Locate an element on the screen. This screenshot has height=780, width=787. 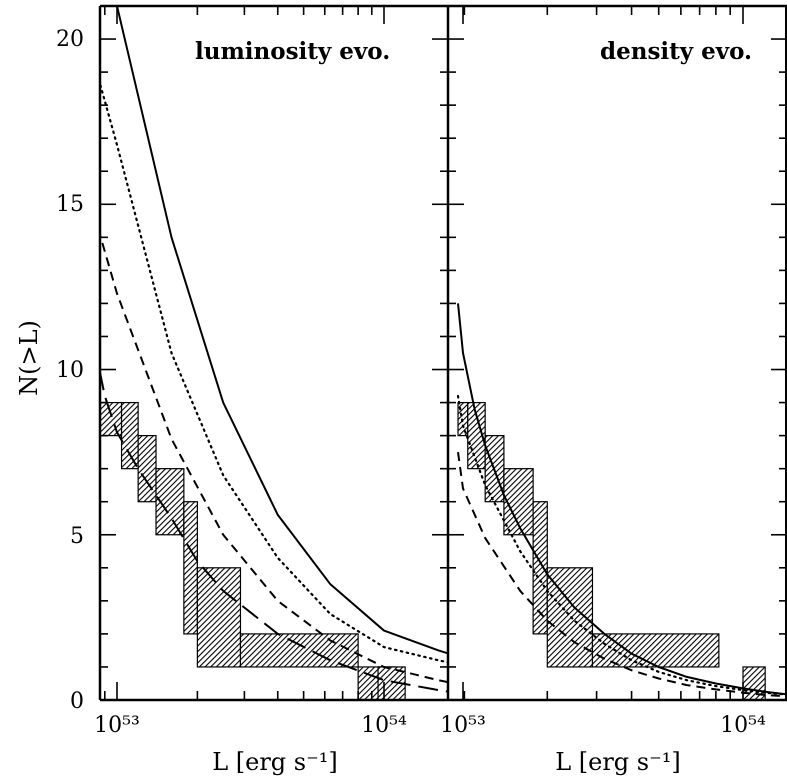
y-tick-labels: 0 5 10 15 20 is located at coordinates (70, 370).